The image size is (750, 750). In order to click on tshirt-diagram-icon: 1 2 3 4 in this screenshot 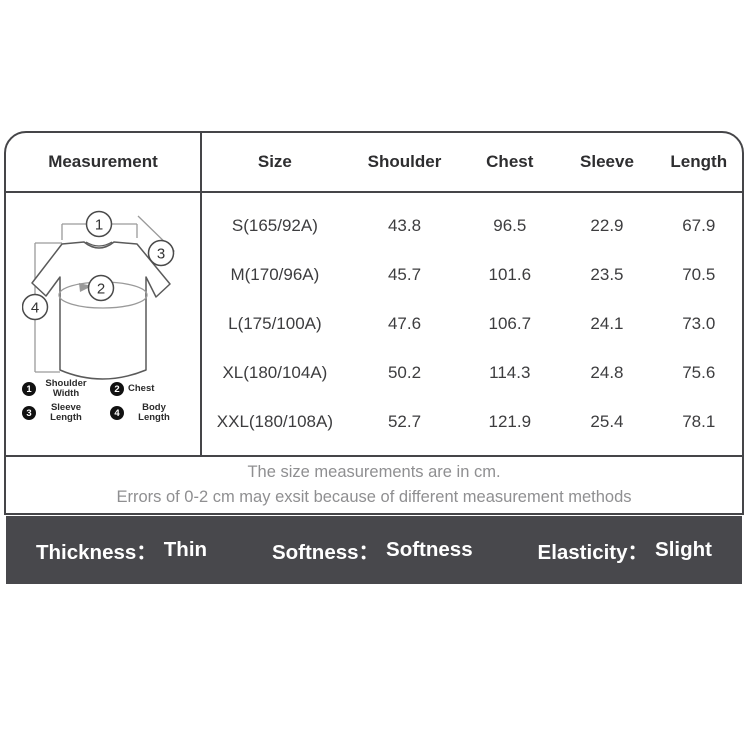, I will do `click(98, 295)`.